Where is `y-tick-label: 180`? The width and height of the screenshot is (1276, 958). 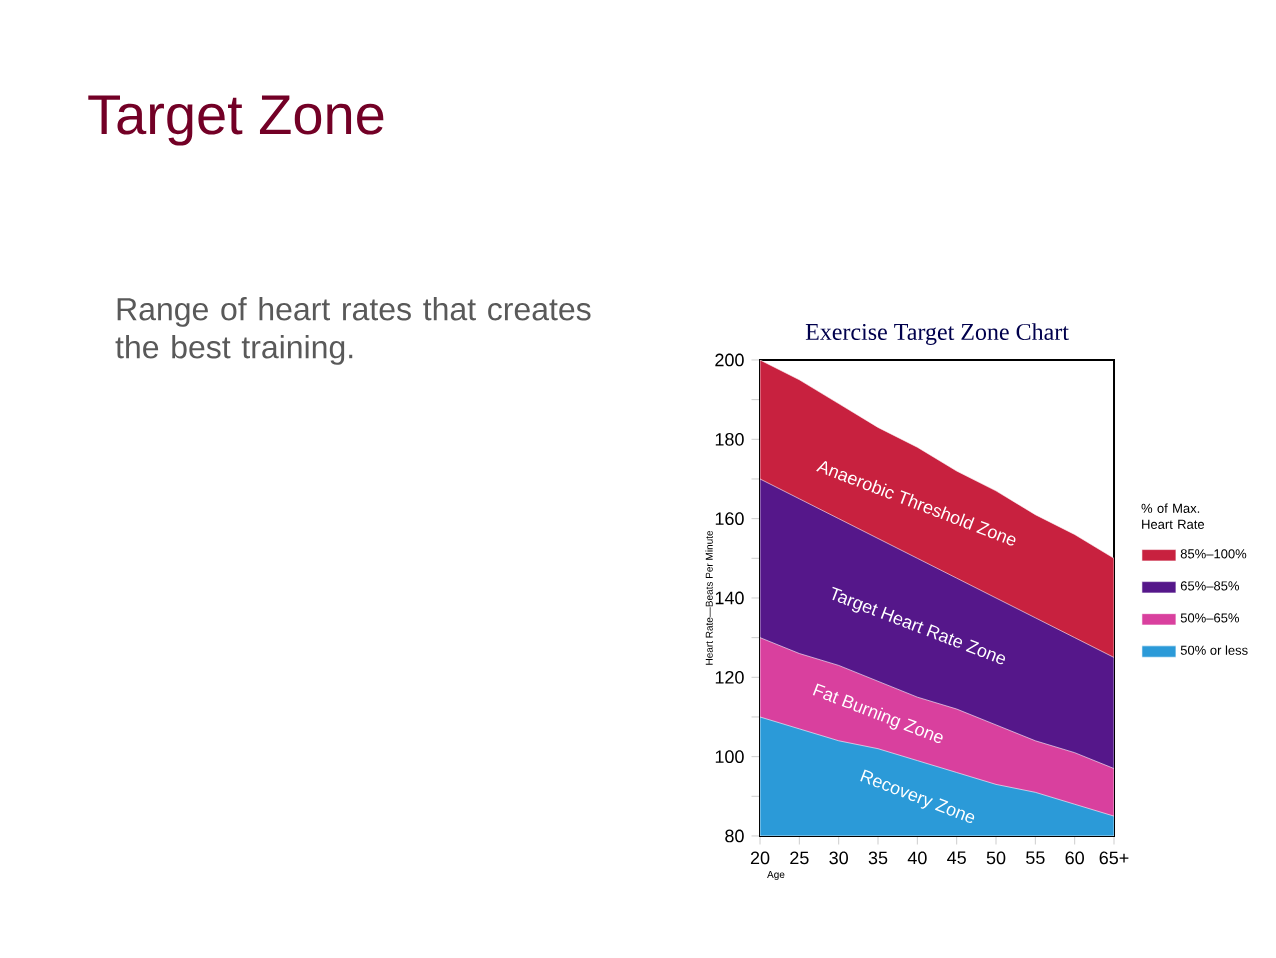 y-tick-label: 180 is located at coordinates (729, 439).